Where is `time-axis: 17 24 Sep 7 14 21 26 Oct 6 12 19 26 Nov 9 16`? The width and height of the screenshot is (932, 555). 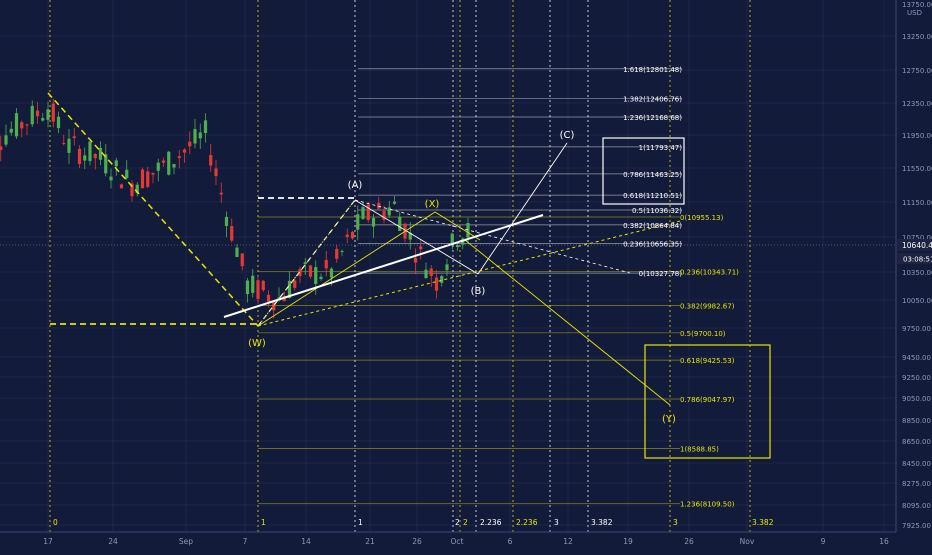 time-axis: 17 24 Sep 7 14 21 26 Oct 6 12 19 26 Nov 9 16 is located at coordinates (466, 541).